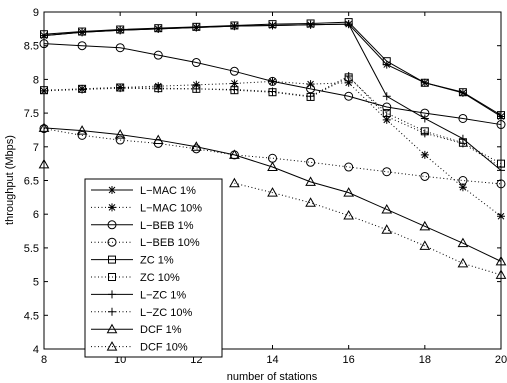 The height and width of the screenshot is (383, 507). I want to click on y-tick-label: 6, so click(36, 215).